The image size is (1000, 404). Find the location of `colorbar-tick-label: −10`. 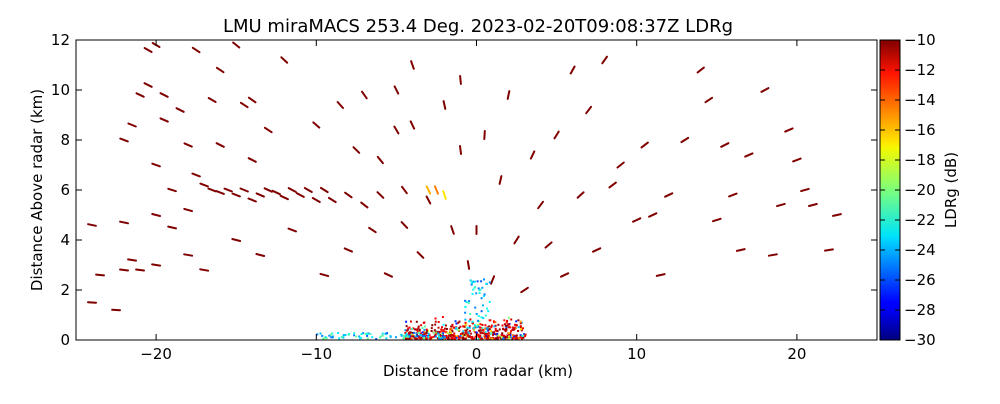

colorbar-tick-label: −10 is located at coordinates (920, 40).